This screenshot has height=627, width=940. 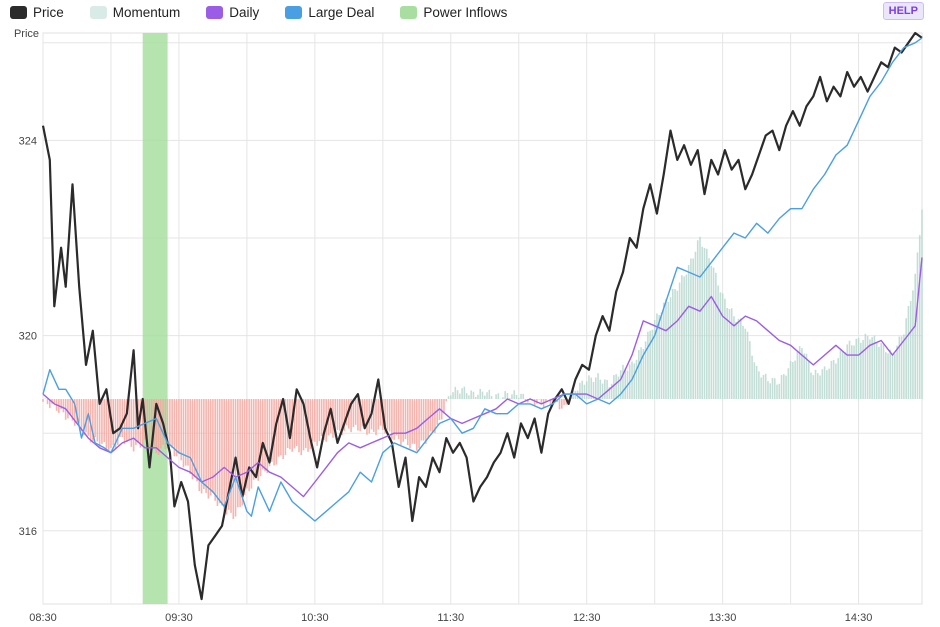 I want to click on y-axis-label: Price, so click(x=26, y=34).